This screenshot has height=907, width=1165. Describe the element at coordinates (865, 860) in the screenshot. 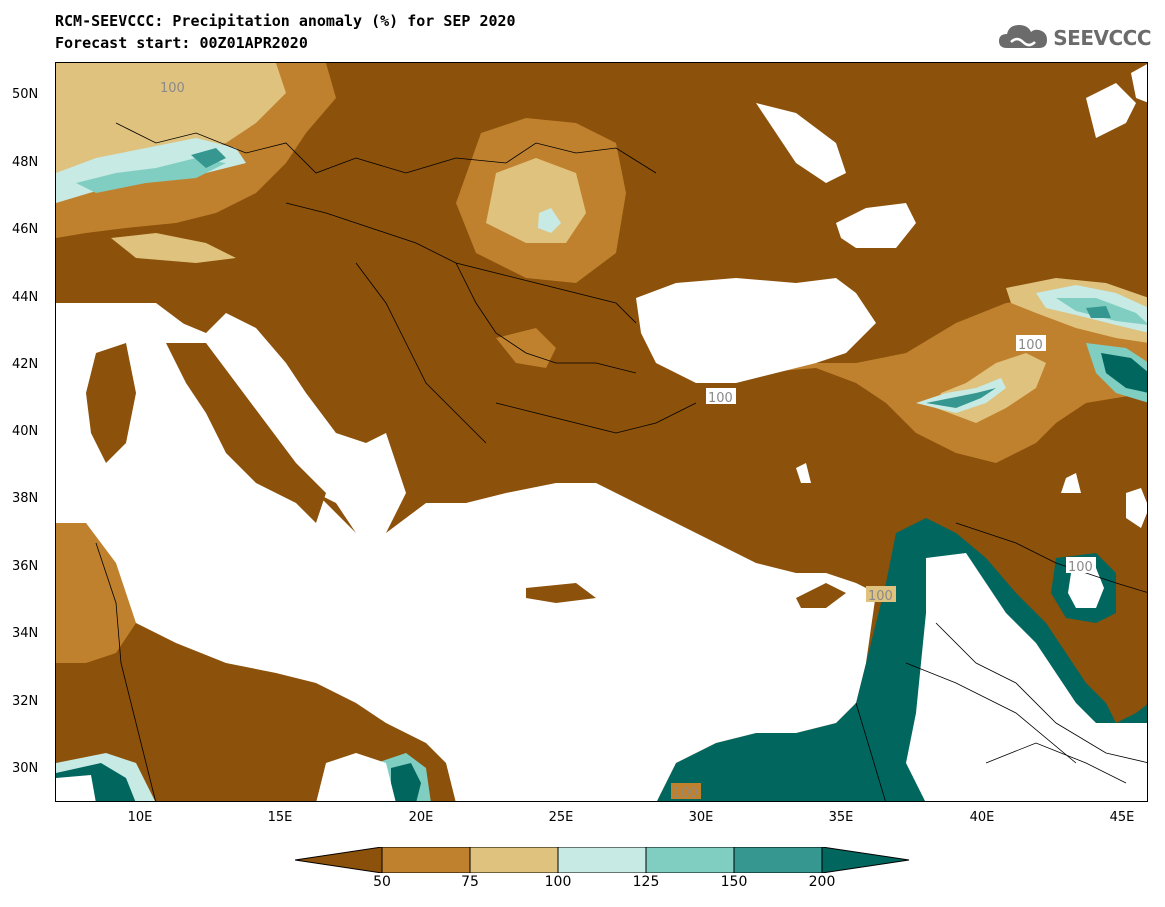

I see `colorbar-segment-above` at that location.